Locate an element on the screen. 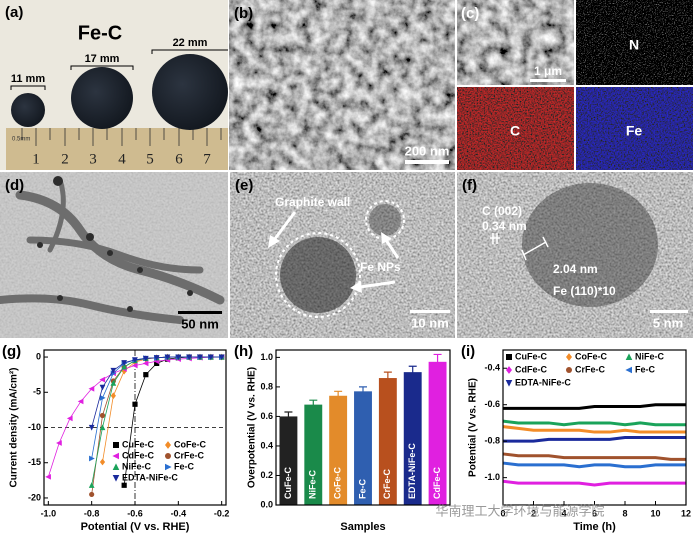 This screenshot has width=693, height=537. dashed-outline is located at coordinates (385, 220).